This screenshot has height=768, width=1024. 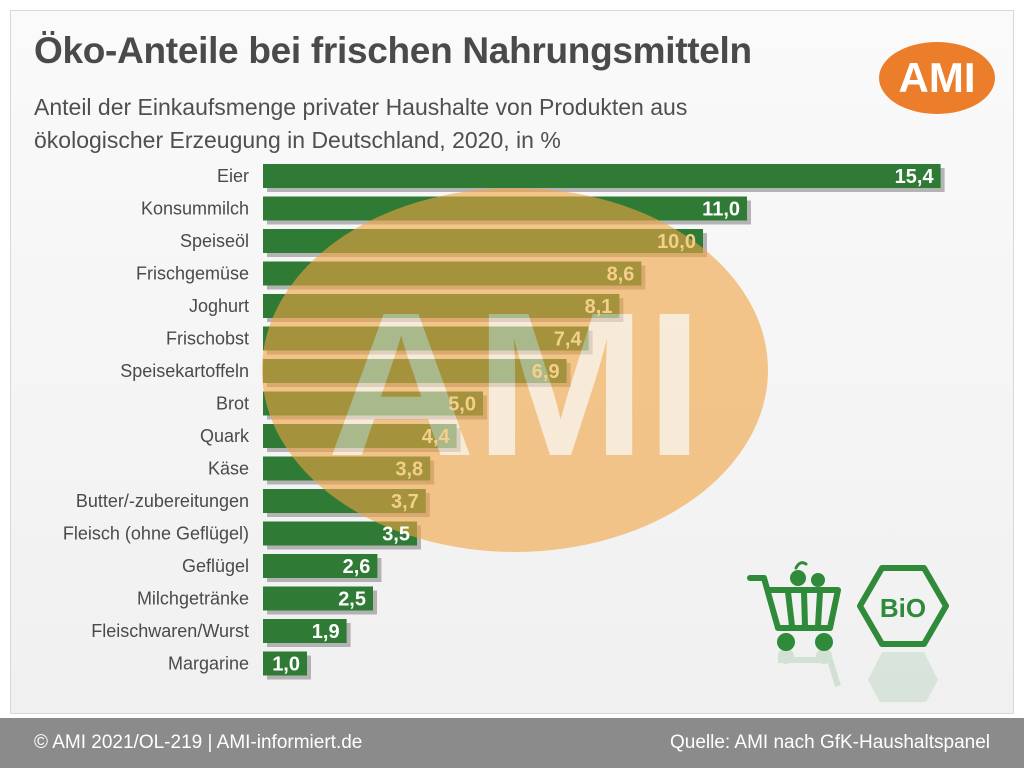 What do you see at coordinates (676, 242) in the screenshot?
I see `value-label: 10,0` at bounding box center [676, 242].